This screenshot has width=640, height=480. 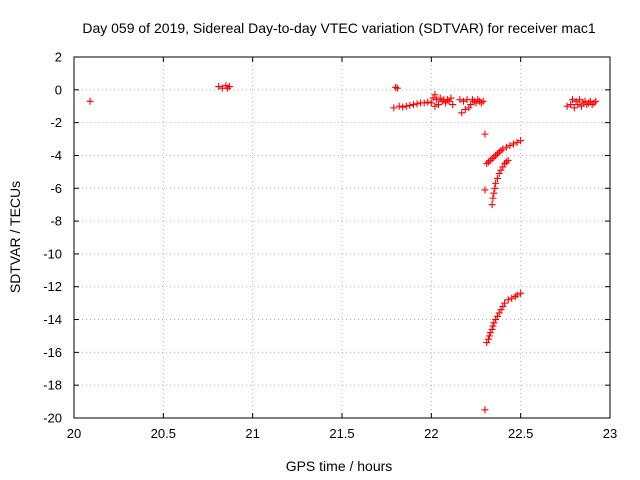 What do you see at coordinates (15, 237) in the screenshot?
I see `y-axis-label: SDTVAR / TECUs` at bounding box center [15, 237].